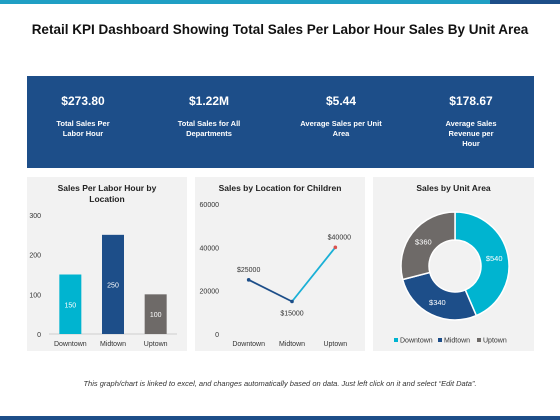 The height and width of the screenshot is (420, 560). What do you see at coordinates (437, 302) in the screenshot?
I see `slice-value-label: $340` at bounding box center [437, 302].